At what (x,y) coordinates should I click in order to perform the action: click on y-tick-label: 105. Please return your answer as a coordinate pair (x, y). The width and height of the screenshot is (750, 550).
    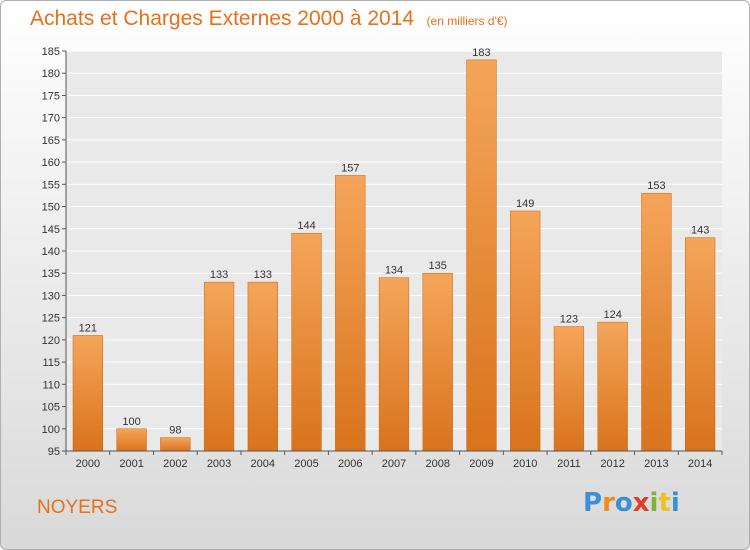
    Looking at the image, I should click on (51, 408).